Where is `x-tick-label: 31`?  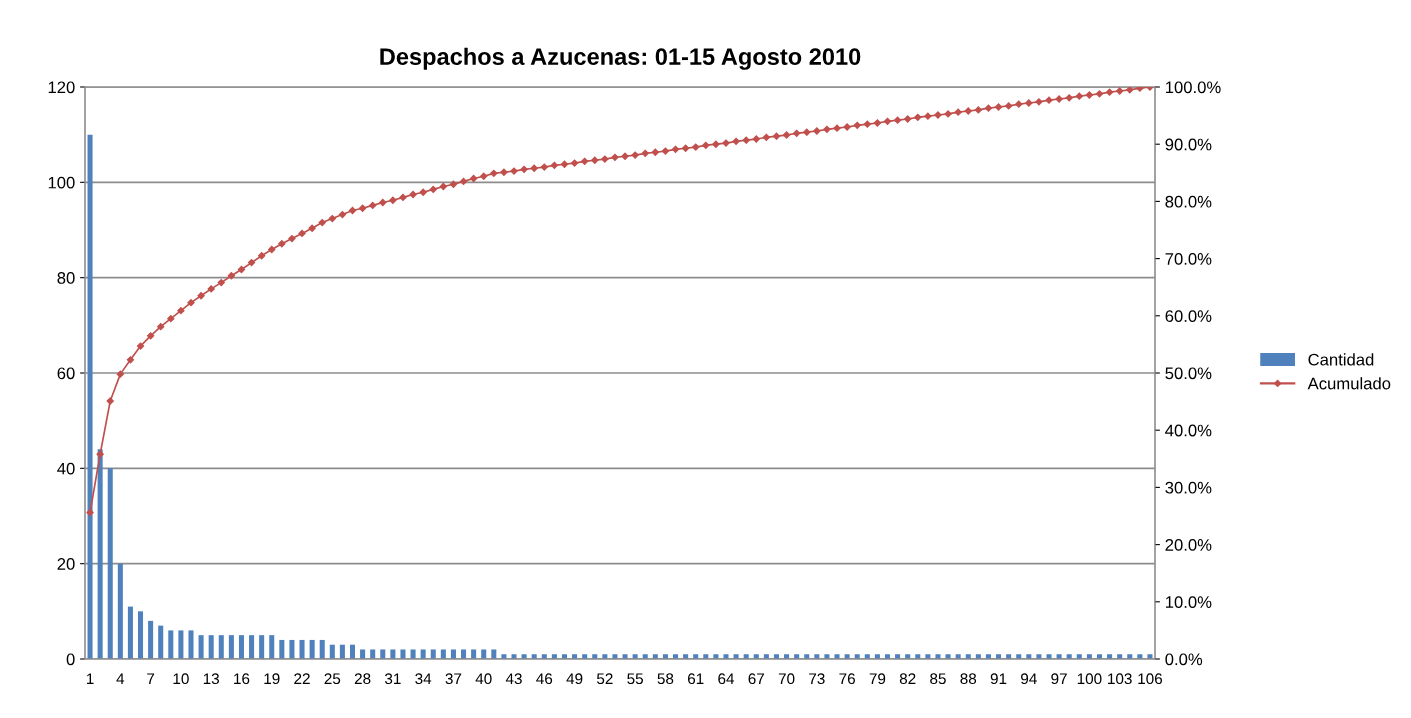
x-tick-label: 31 is located at coordinates (392, 679).